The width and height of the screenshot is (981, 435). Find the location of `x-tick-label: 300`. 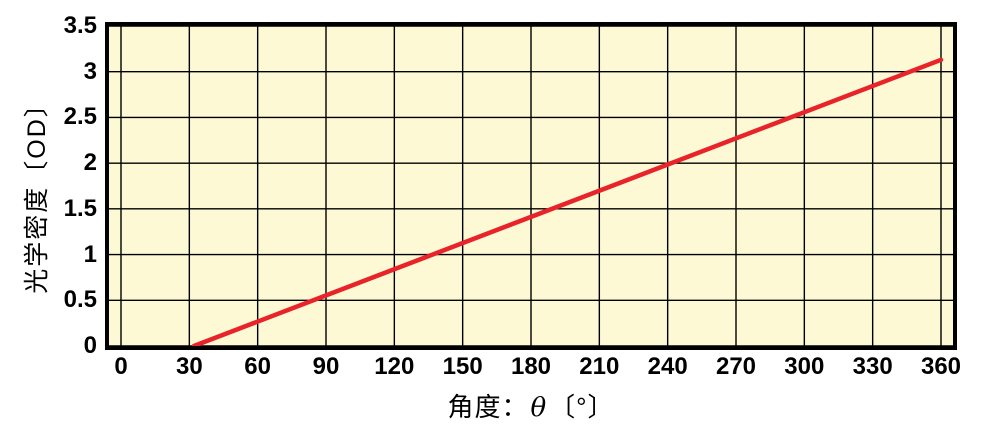

x-tick-label: 300 is located at coordinates (804, 366).